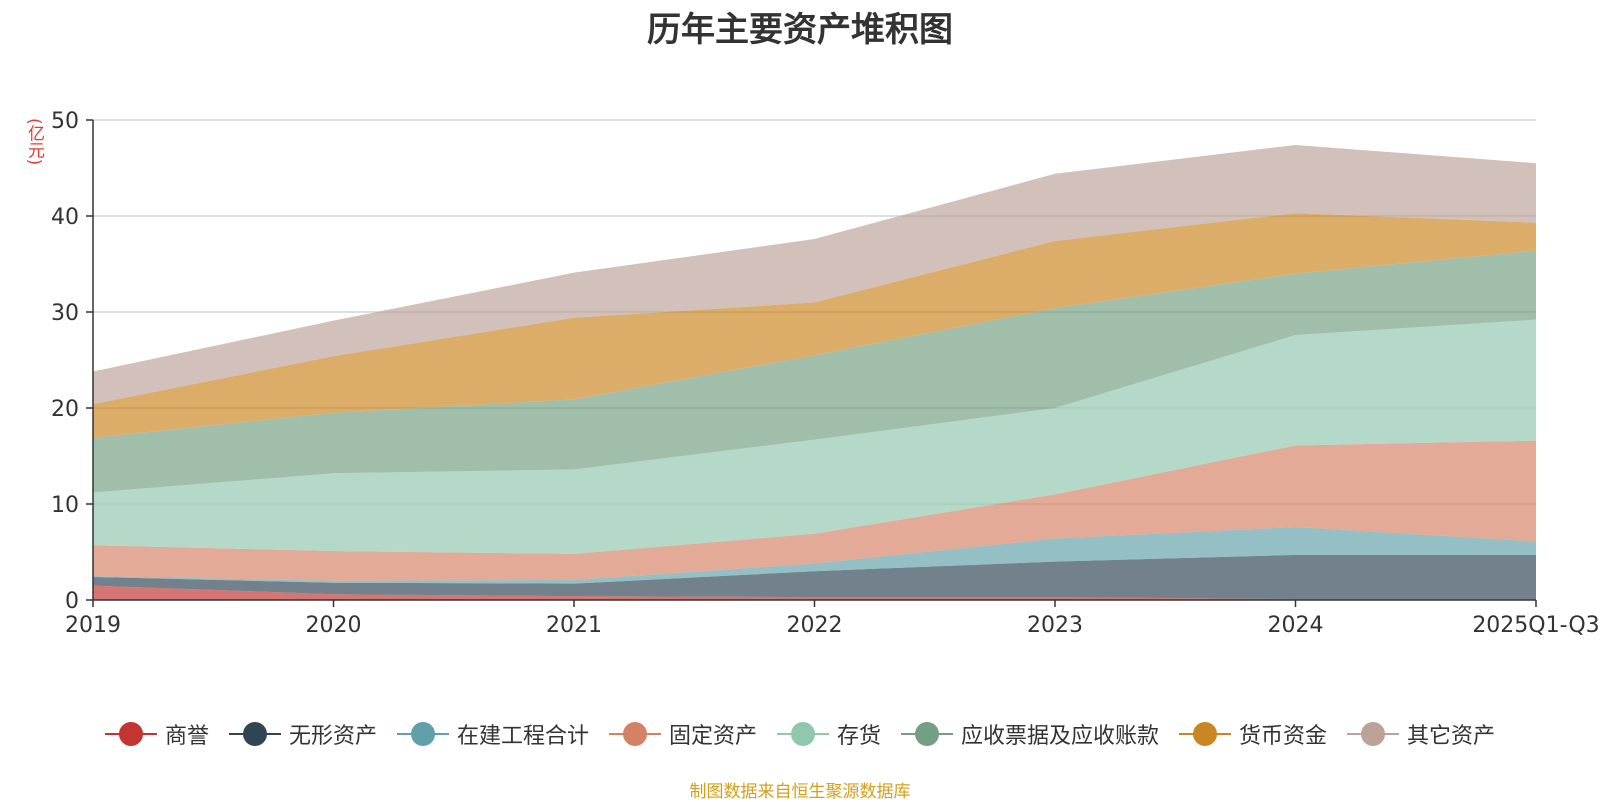  Describe the element at coordinates (712, 736) in the screenshot. I see `legend-label: 固定资产` at that location.